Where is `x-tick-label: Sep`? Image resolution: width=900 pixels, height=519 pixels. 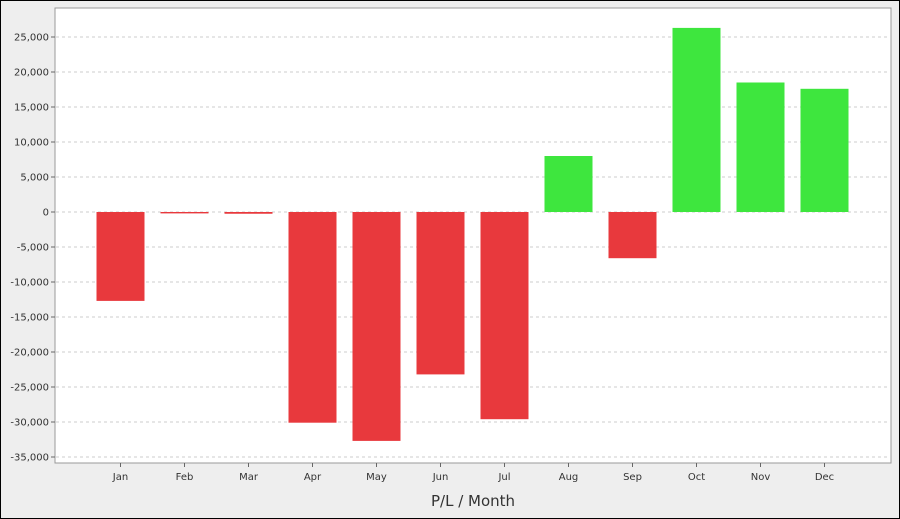 x-tick-label: Sep is located at coordinates (632, 477).